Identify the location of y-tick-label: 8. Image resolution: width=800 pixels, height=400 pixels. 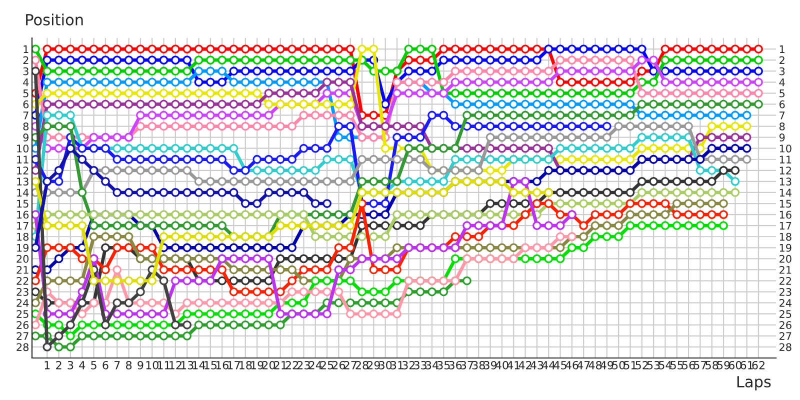
(26, 126).